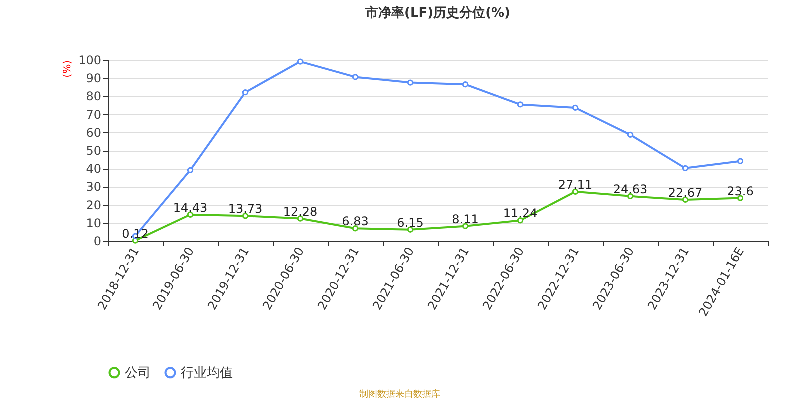 Image resolution: width=800 pixels, height=400 pixels. I want to click on y-tick-label: 60, so click(94, 133).